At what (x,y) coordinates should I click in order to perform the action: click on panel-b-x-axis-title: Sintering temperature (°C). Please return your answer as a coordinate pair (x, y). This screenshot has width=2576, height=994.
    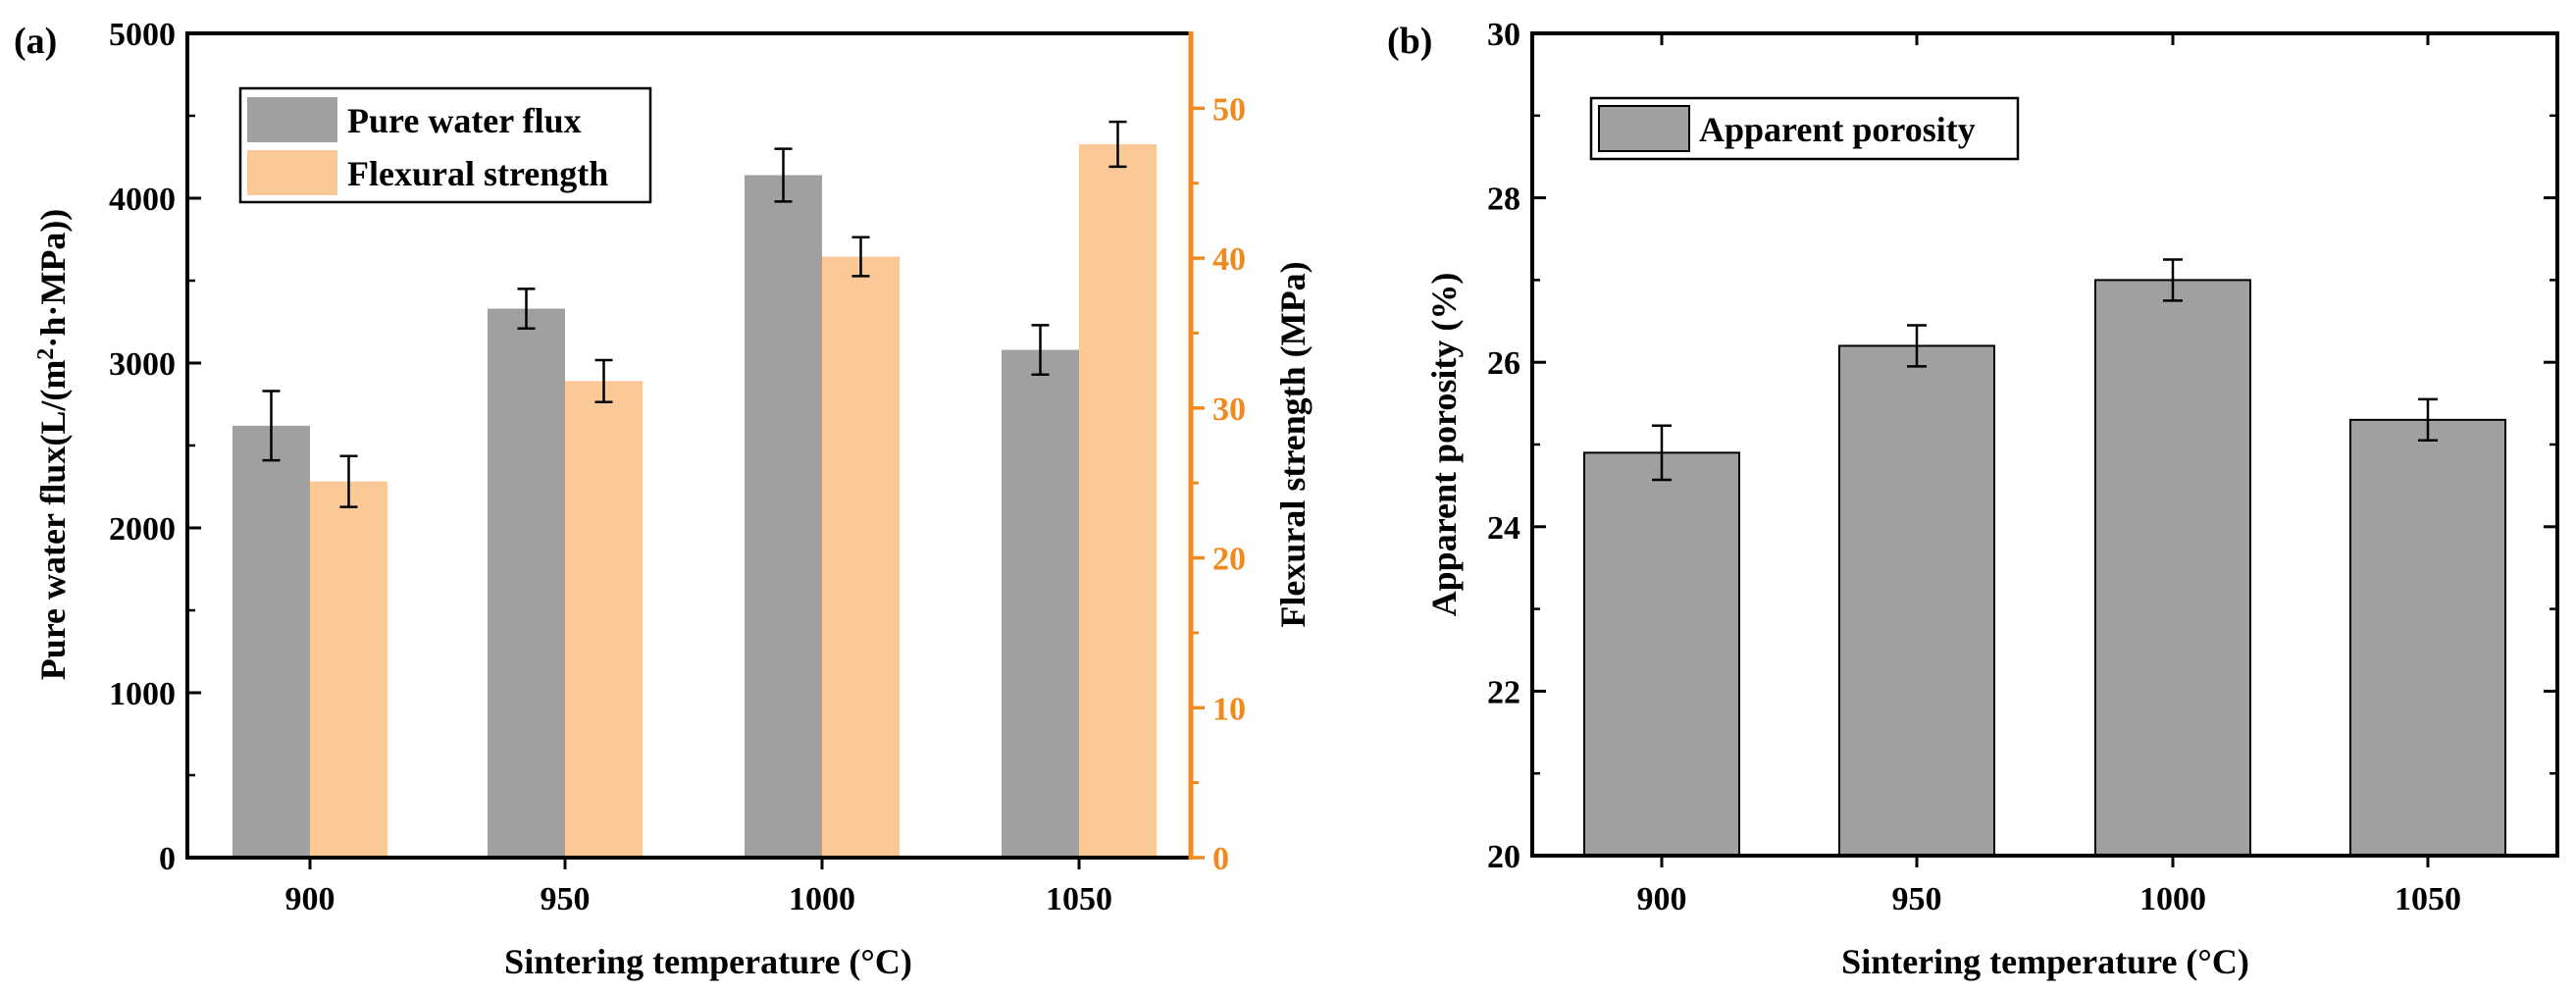
    Looking at the image, I should click on (2045, 961).